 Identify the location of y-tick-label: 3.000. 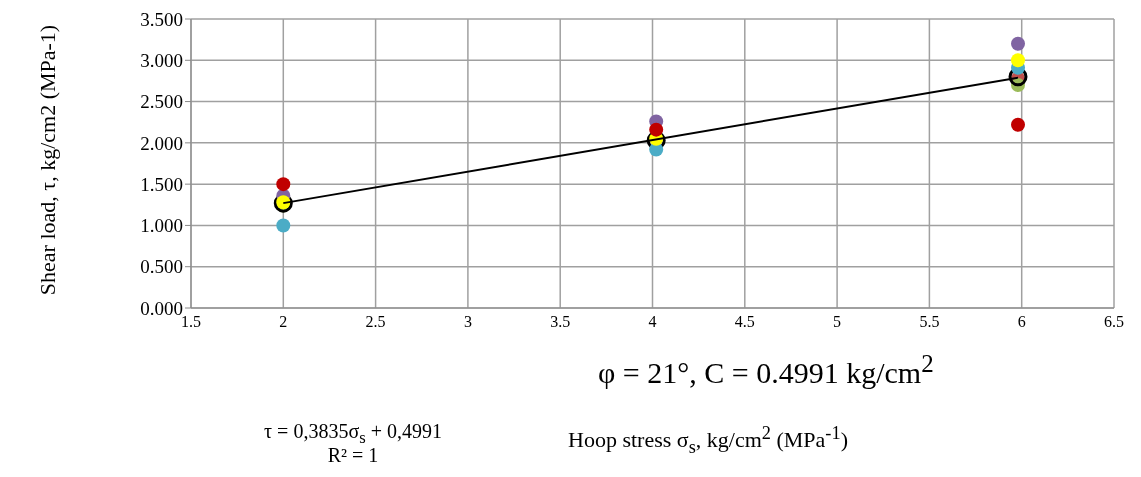
(161, 61).